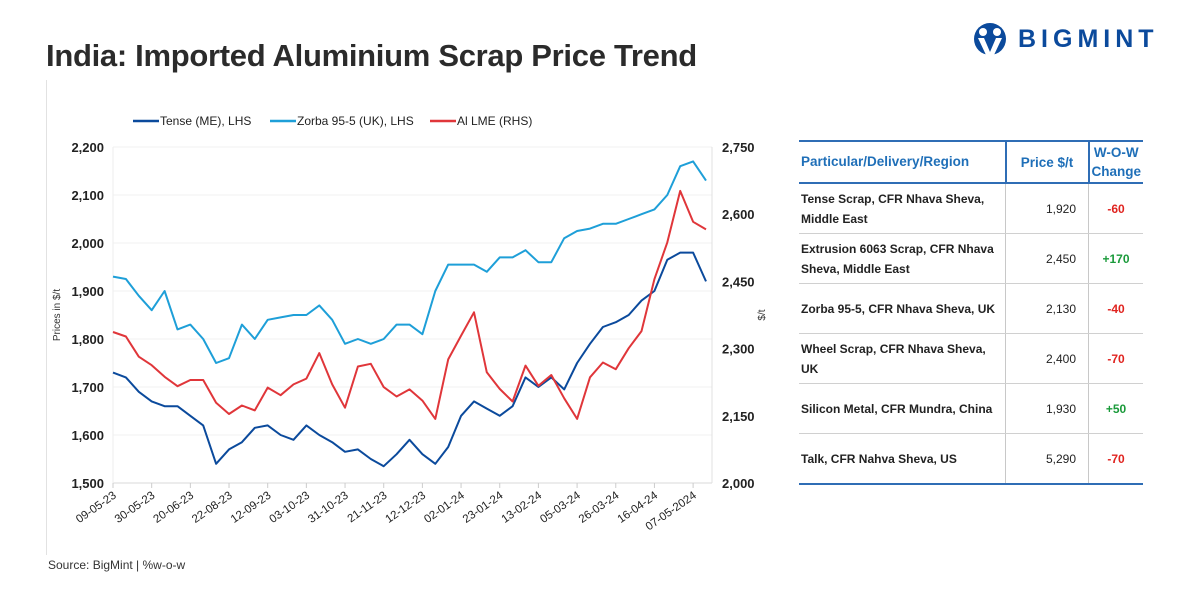 This screenshot has height=600, width=1200. Describe the element at coordinates (762, 314) in the screenshot. I see `y-right-axis-title: $/t` at that location.